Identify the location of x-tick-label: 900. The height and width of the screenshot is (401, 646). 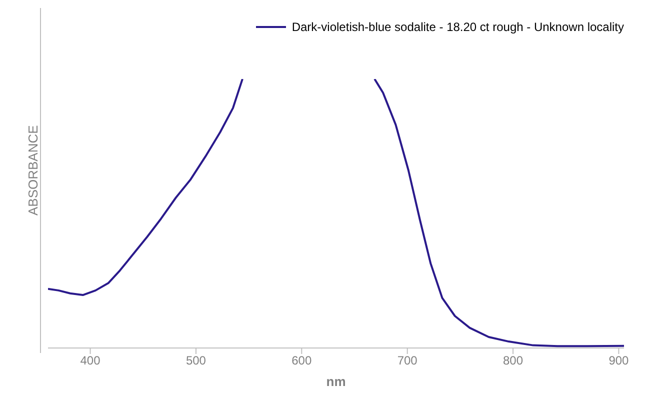
(619, 361).